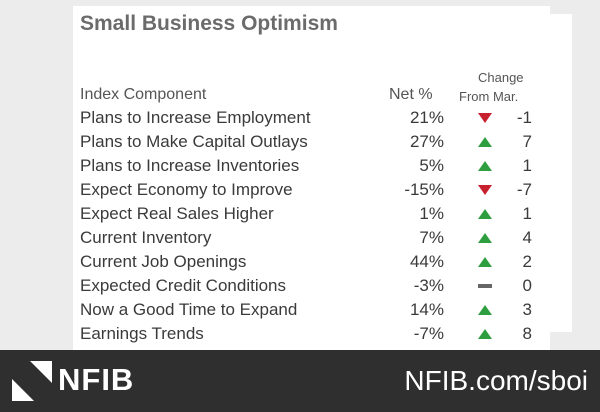 The image size is (600, 412). Describe the element at coordinates (431, 237) in the screenshot. I see `row-net-value: 7%` at that location.